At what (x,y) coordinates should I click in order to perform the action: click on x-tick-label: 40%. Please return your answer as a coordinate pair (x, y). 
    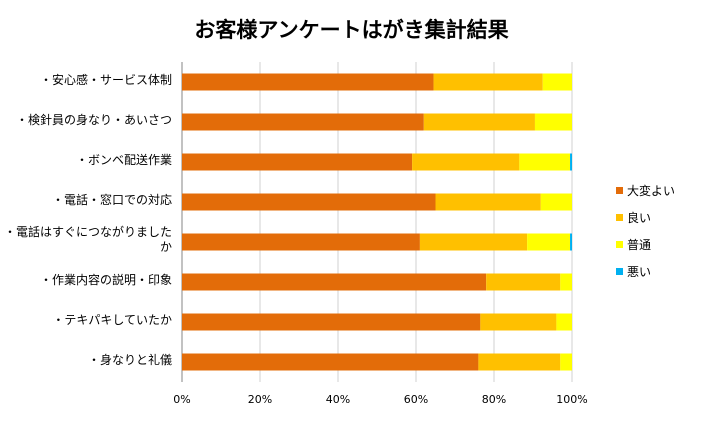
    Looking at the image, I should click on (338, 399).